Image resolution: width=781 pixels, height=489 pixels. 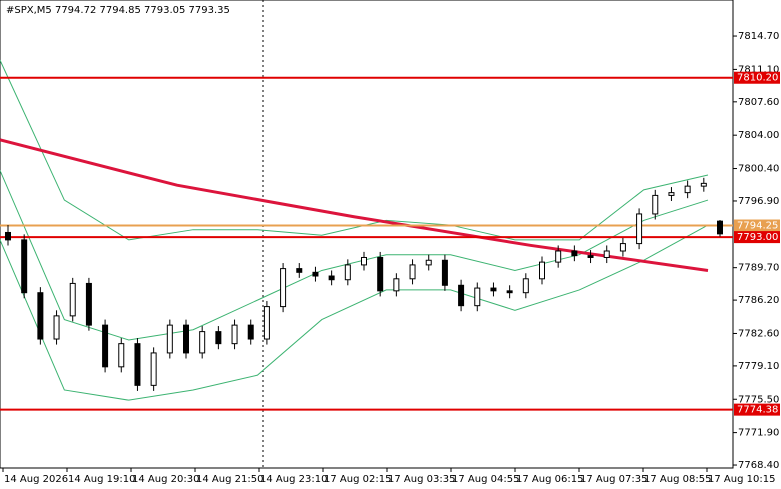 What do you see at coordinates (101, 479) in the screenshot?
I see `x-tick-label: 14 Aug 19:10` at bounding box center [101, 479].